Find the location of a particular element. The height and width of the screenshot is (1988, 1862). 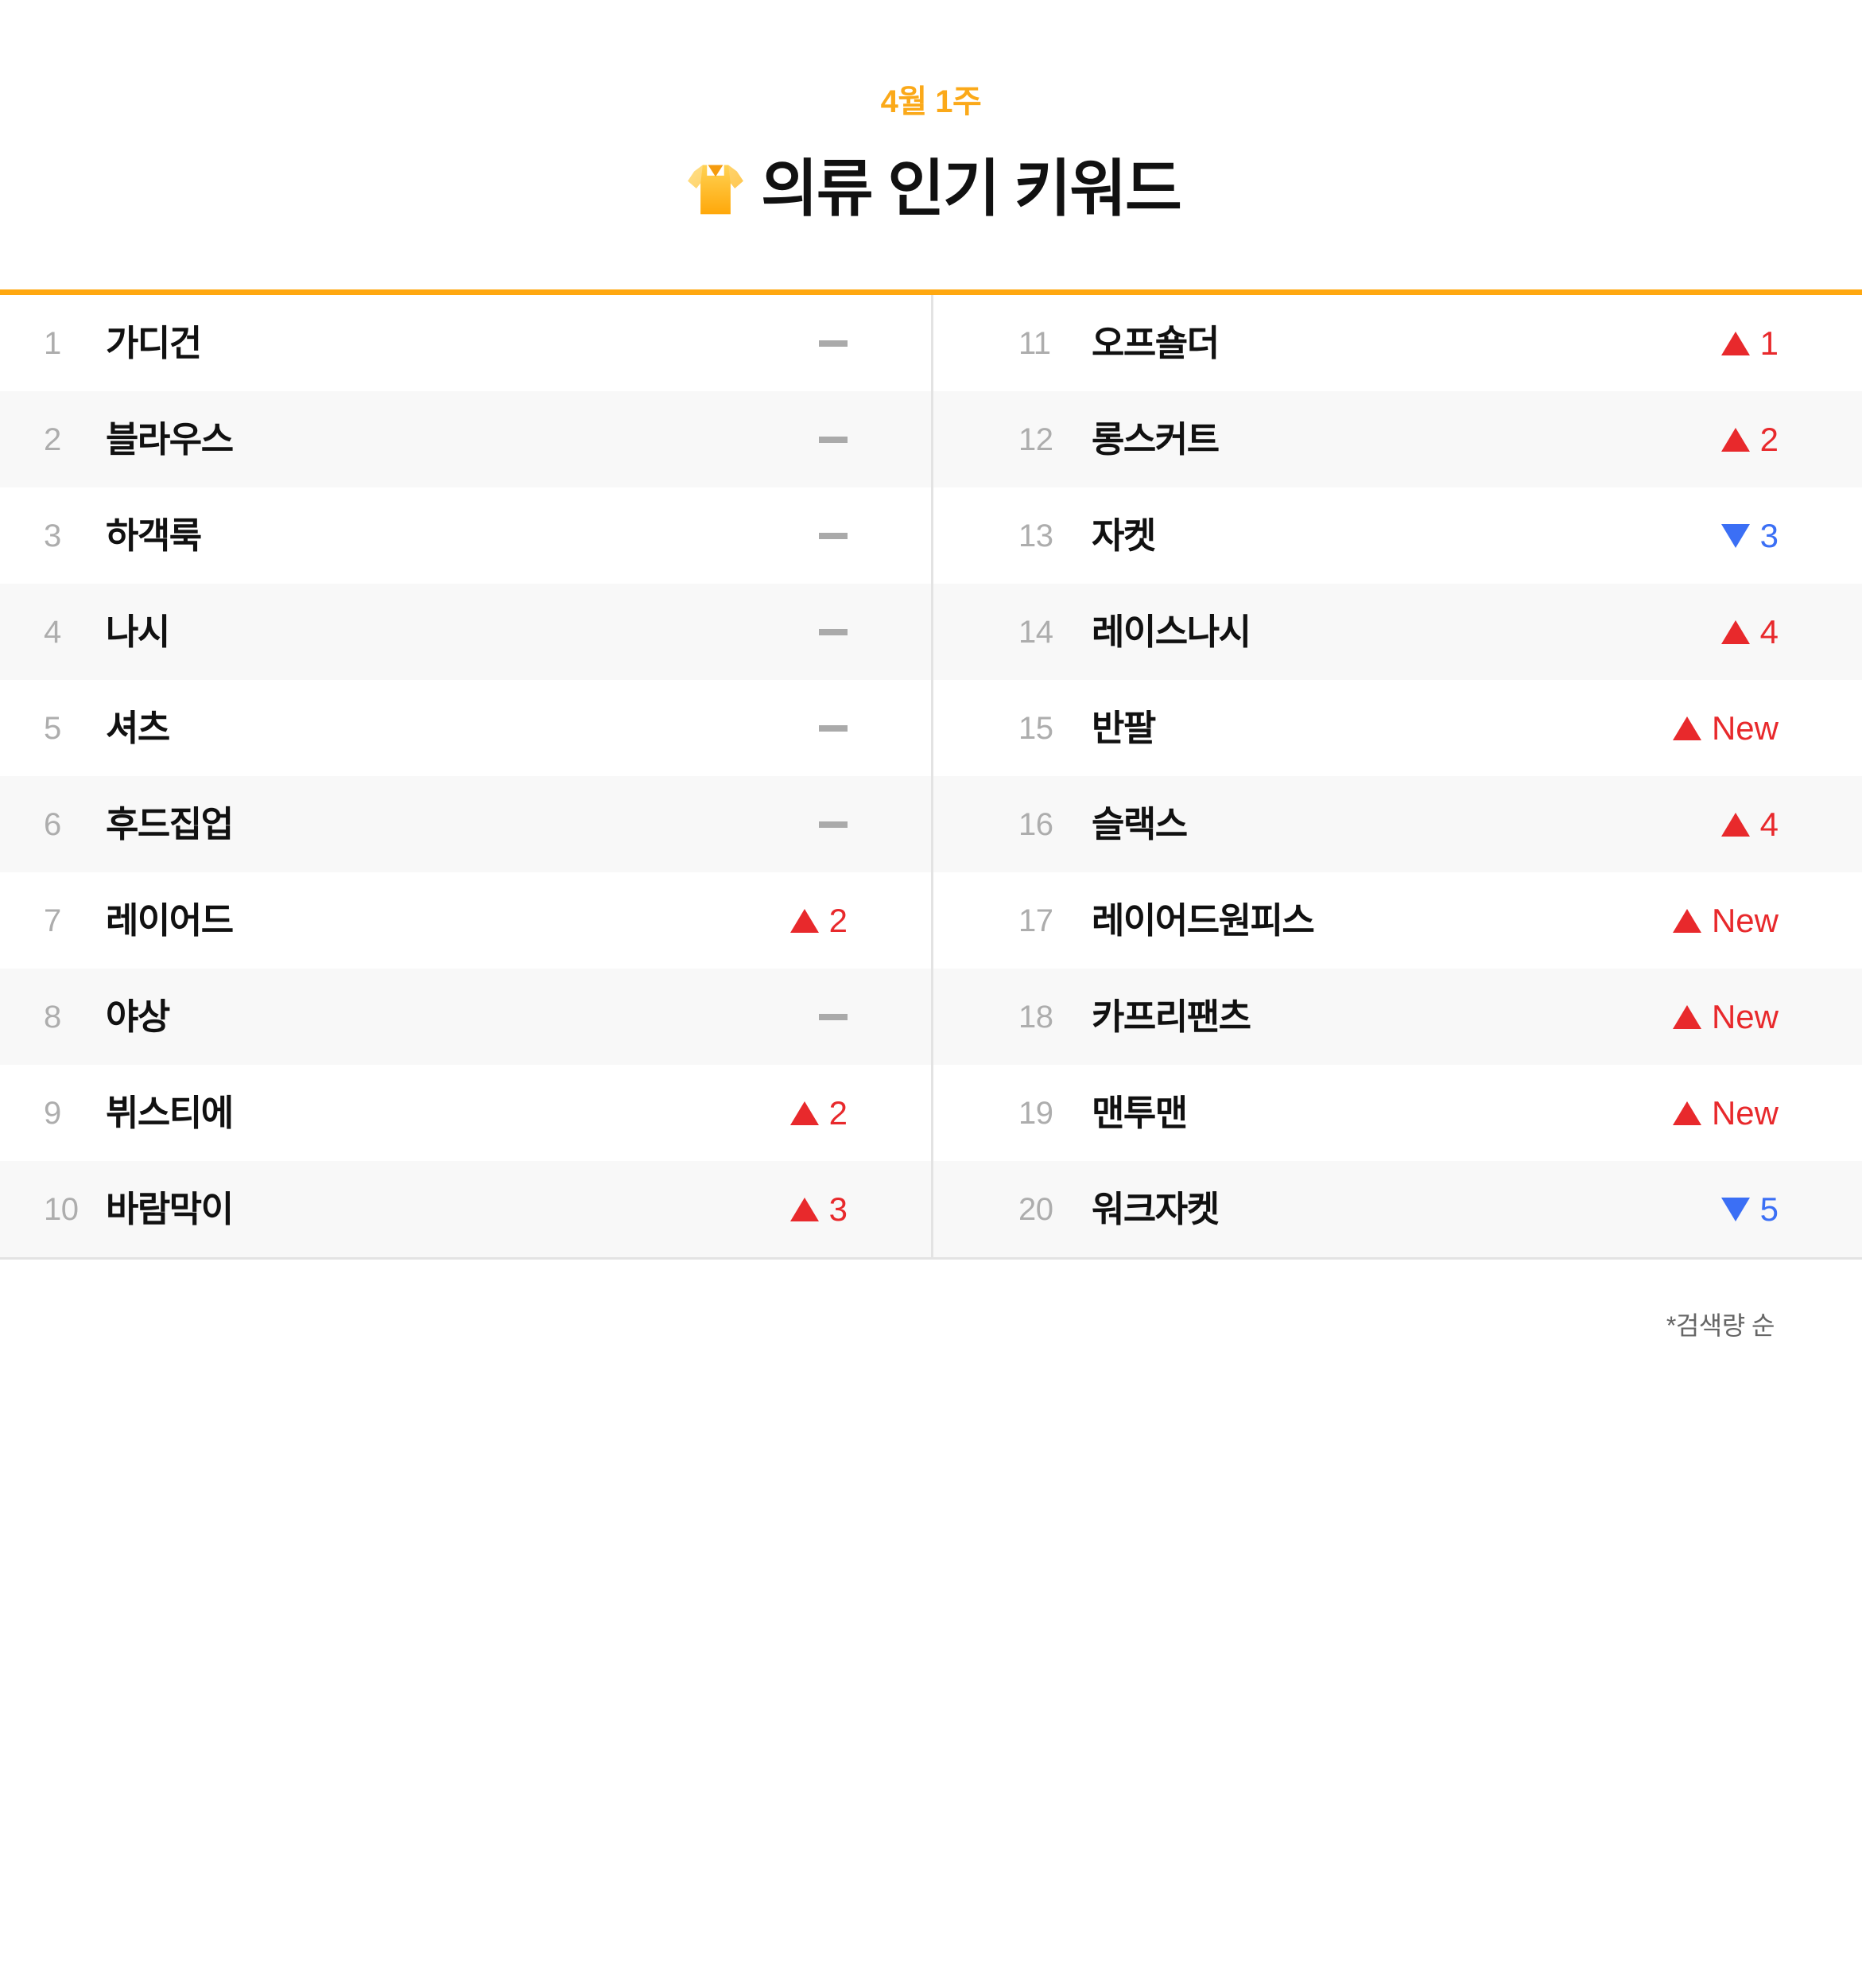

rank-number: 3 is located at coordinates (53, 535).